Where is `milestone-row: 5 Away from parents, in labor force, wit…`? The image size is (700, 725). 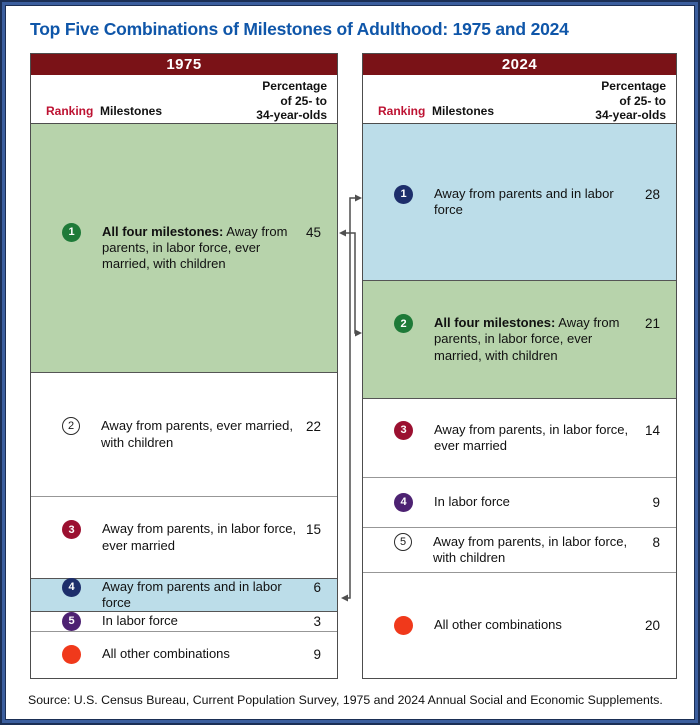
milestone-row: 5 Away from parents, in labor force, wit… is located at coordinates (519, 549).